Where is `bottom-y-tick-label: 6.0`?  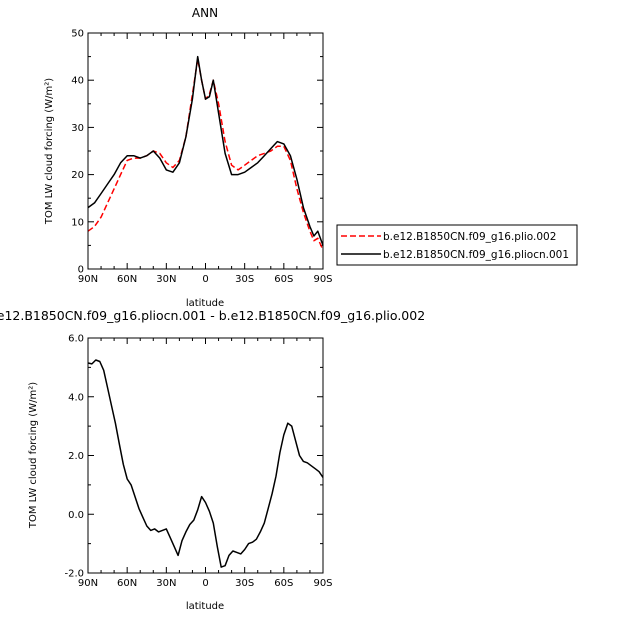
bottom-y-tick-label: 6.0 is located at coordinates (76, 339).